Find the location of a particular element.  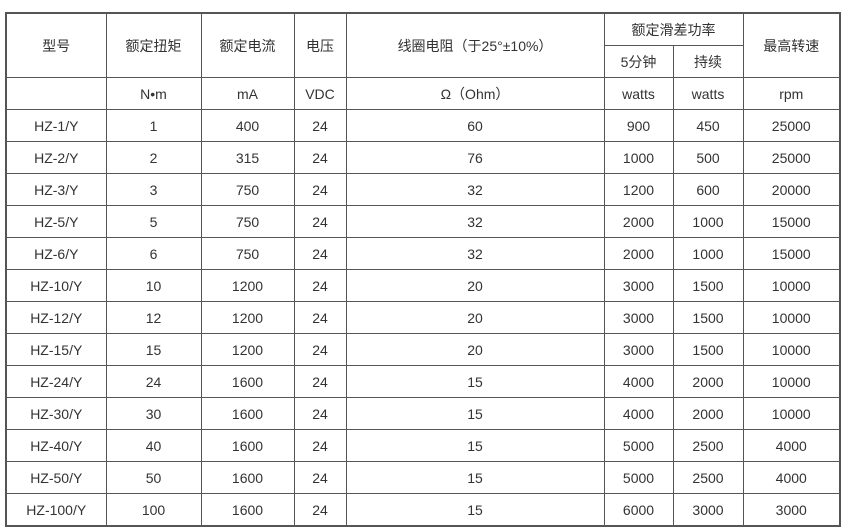

header-slip-power: 额定滑差功率 is located at coordinates (673, 29).